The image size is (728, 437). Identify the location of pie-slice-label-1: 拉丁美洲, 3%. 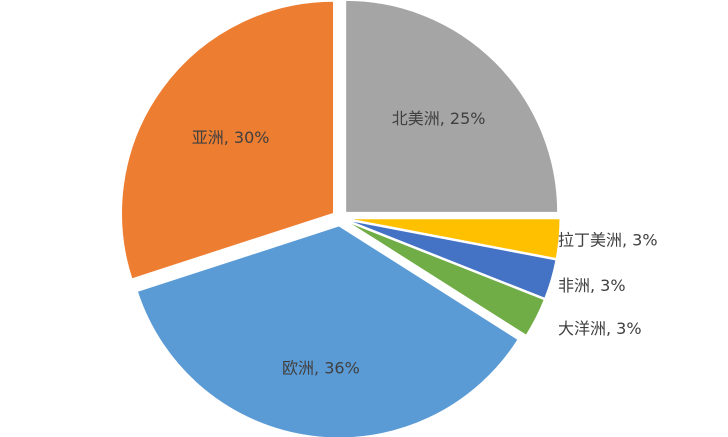
(608, 240).